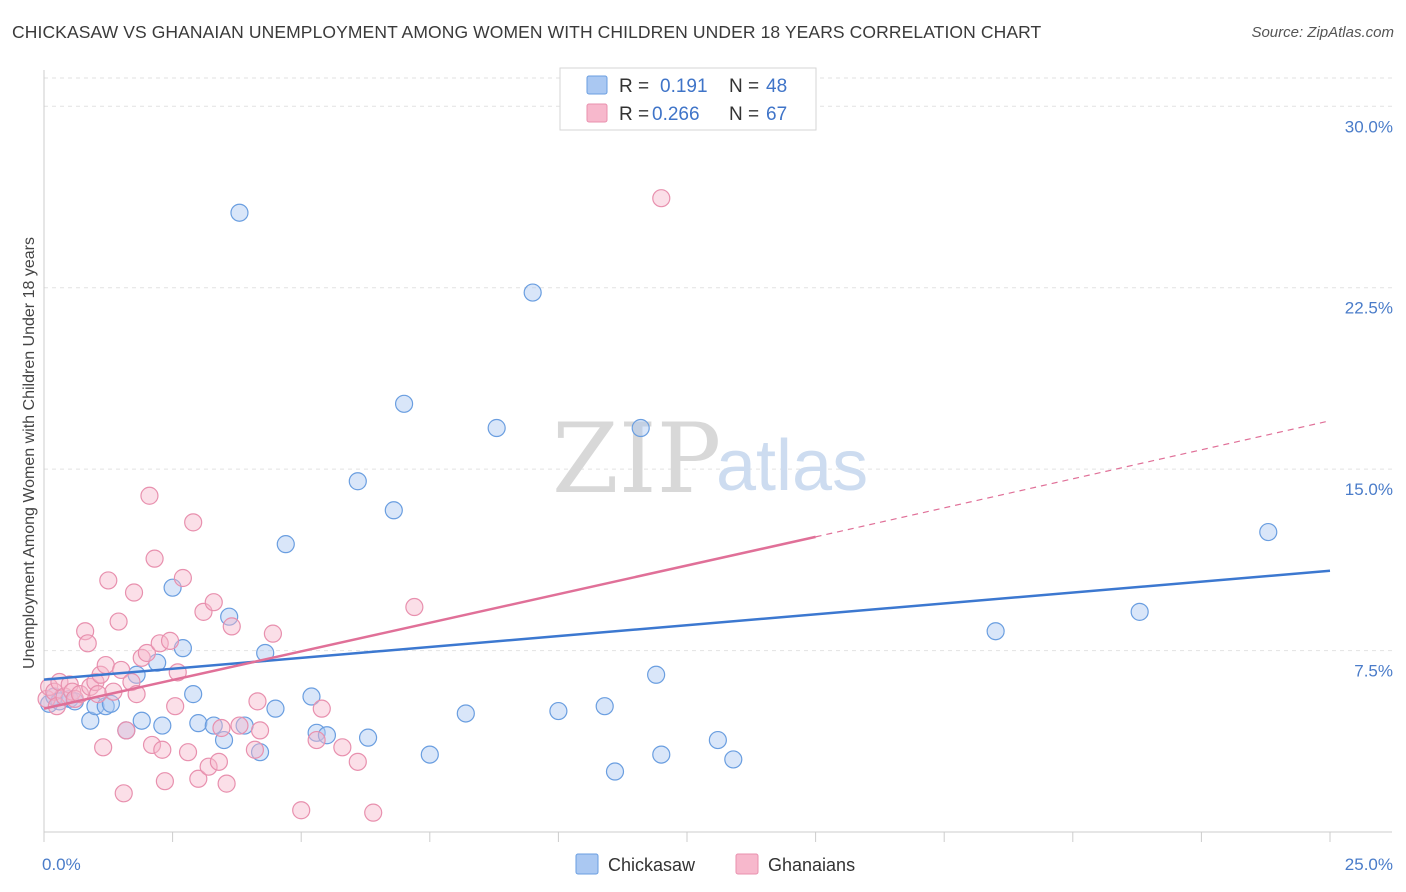 The height and width of the screenshot is (892, 1406). What do you see at coordinates (636, 459) in the screenshot?
I see `watermark-zip: ZIP` at bounding box center [636, 459].